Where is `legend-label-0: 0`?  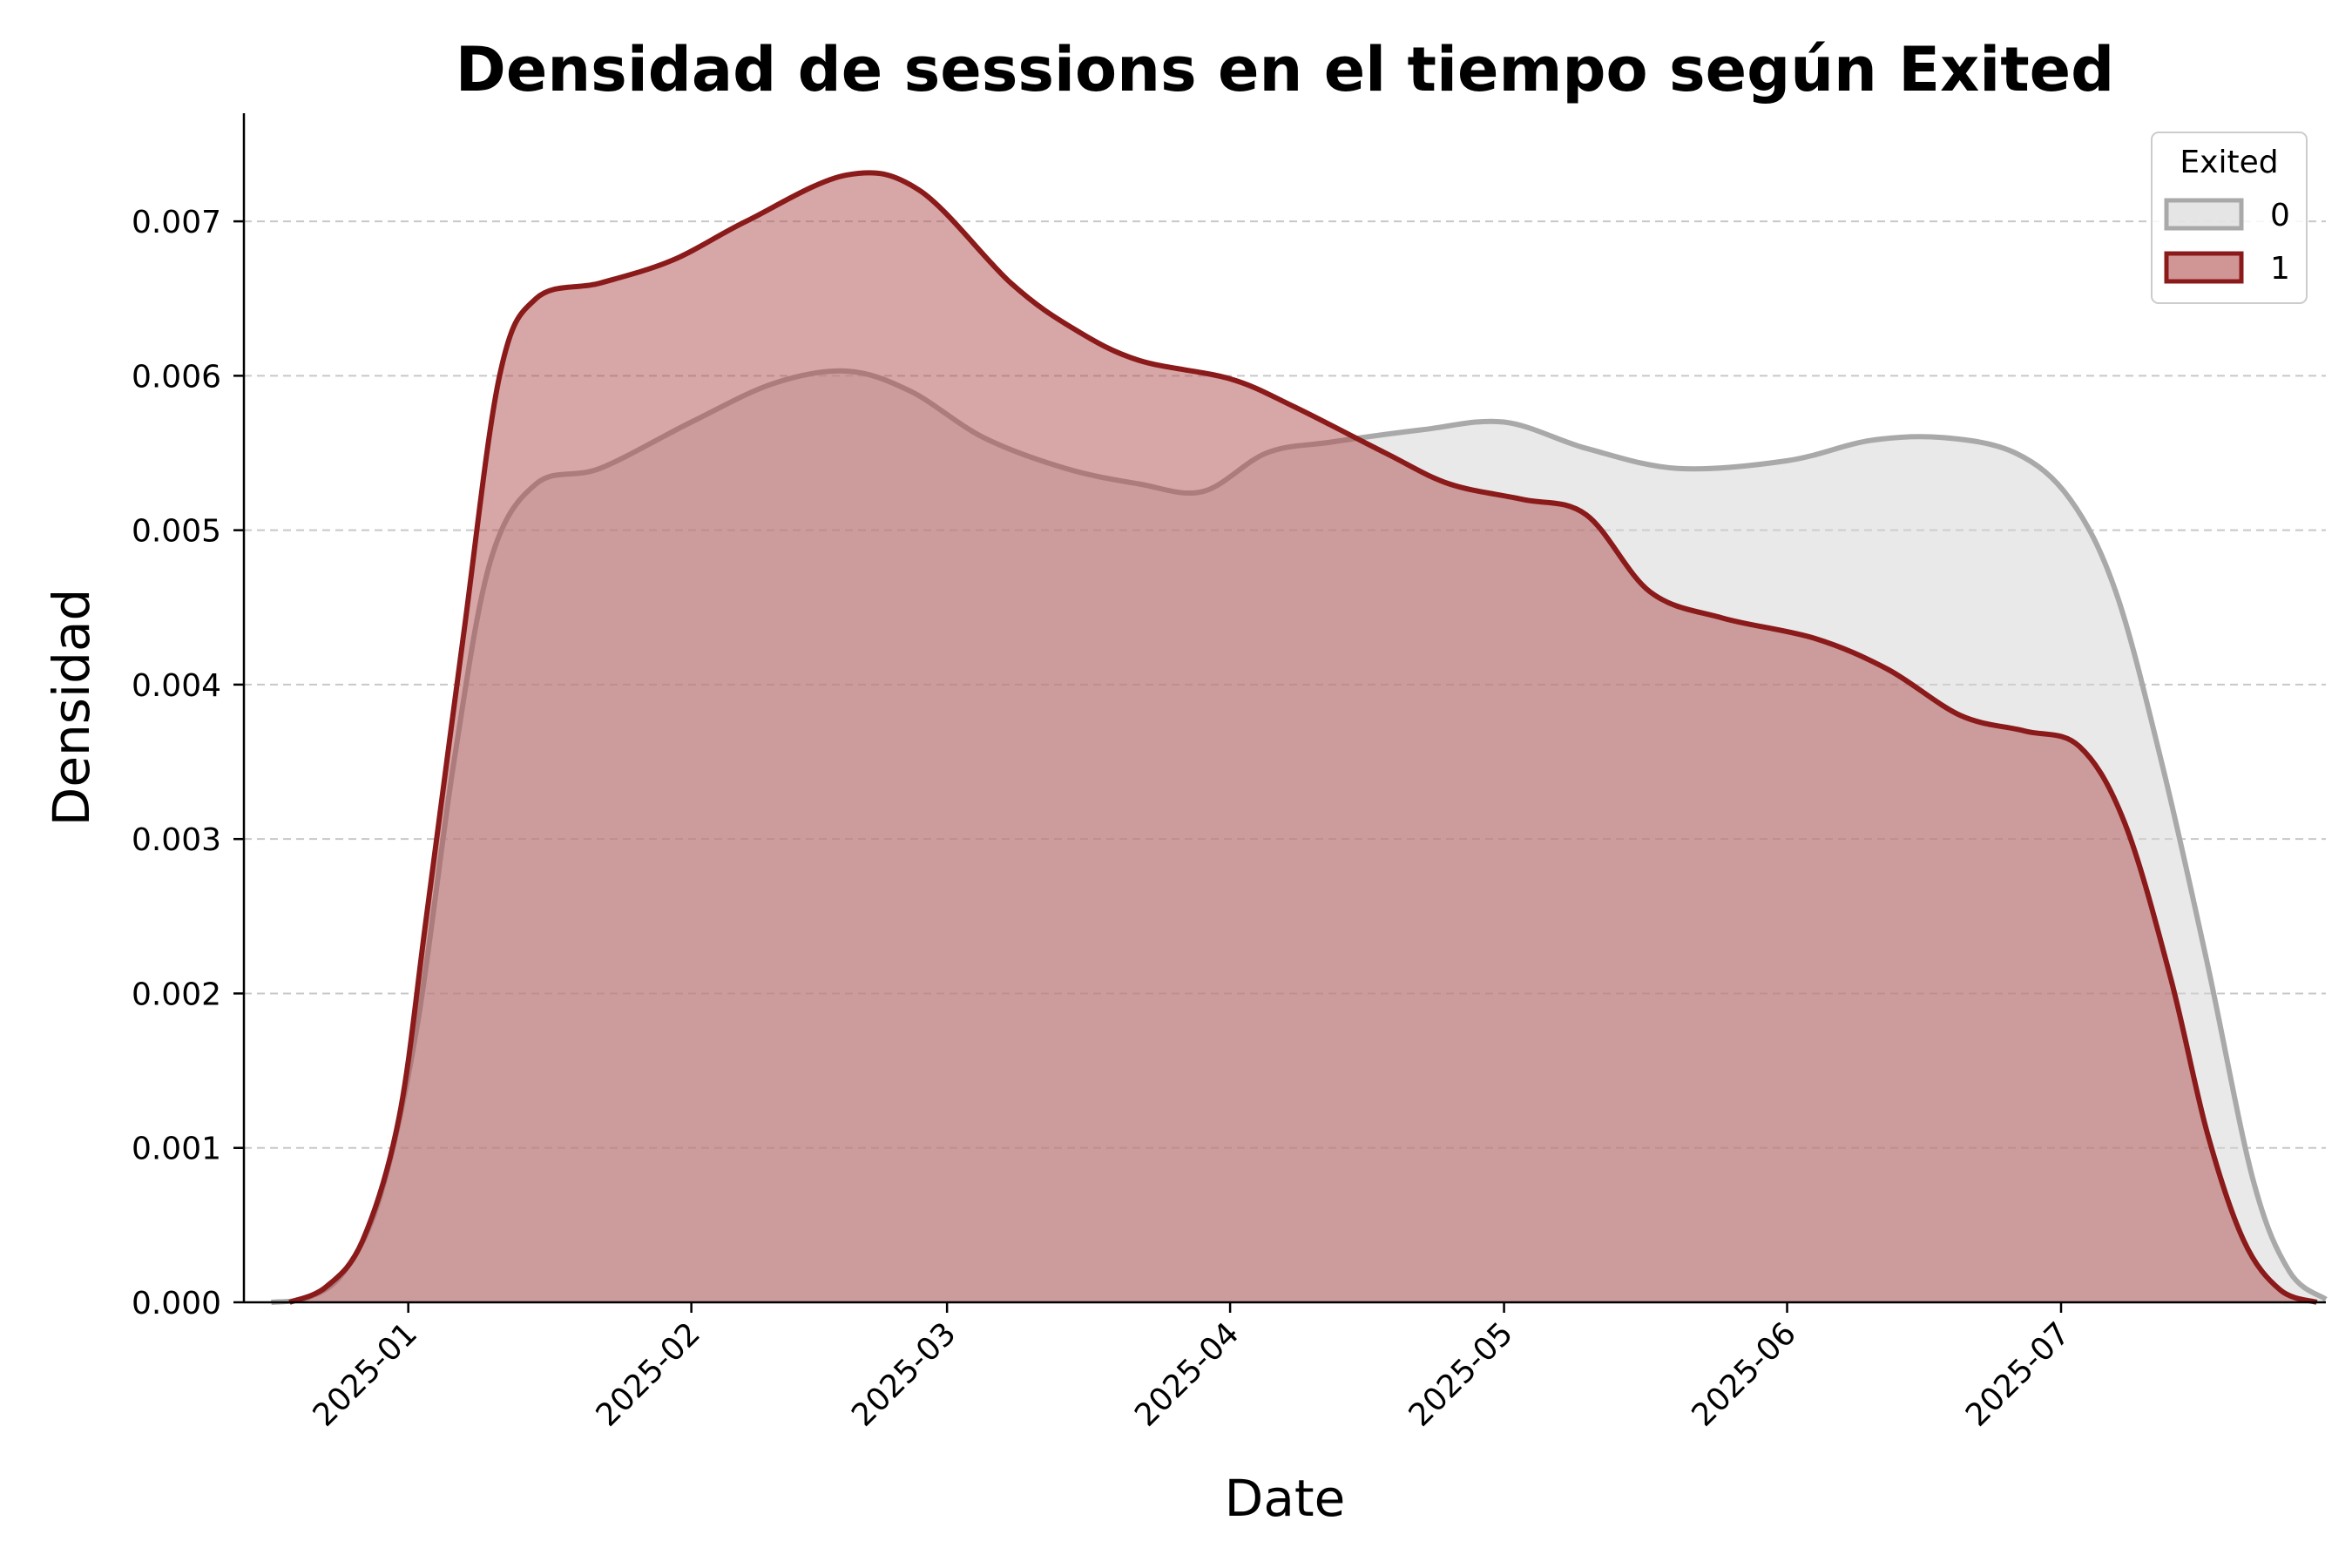
legend-label-0: 0 is located at coordinates (2280, 215).